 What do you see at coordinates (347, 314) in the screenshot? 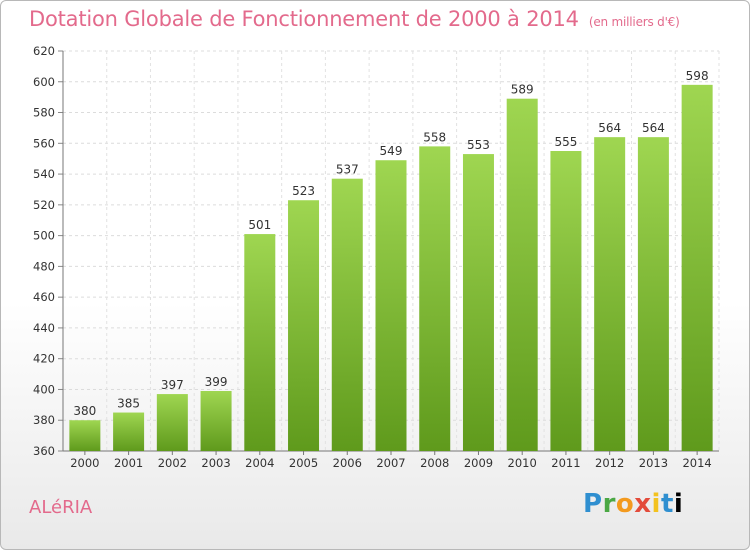
I see `bar-2006` at bounding box center [347, 314].